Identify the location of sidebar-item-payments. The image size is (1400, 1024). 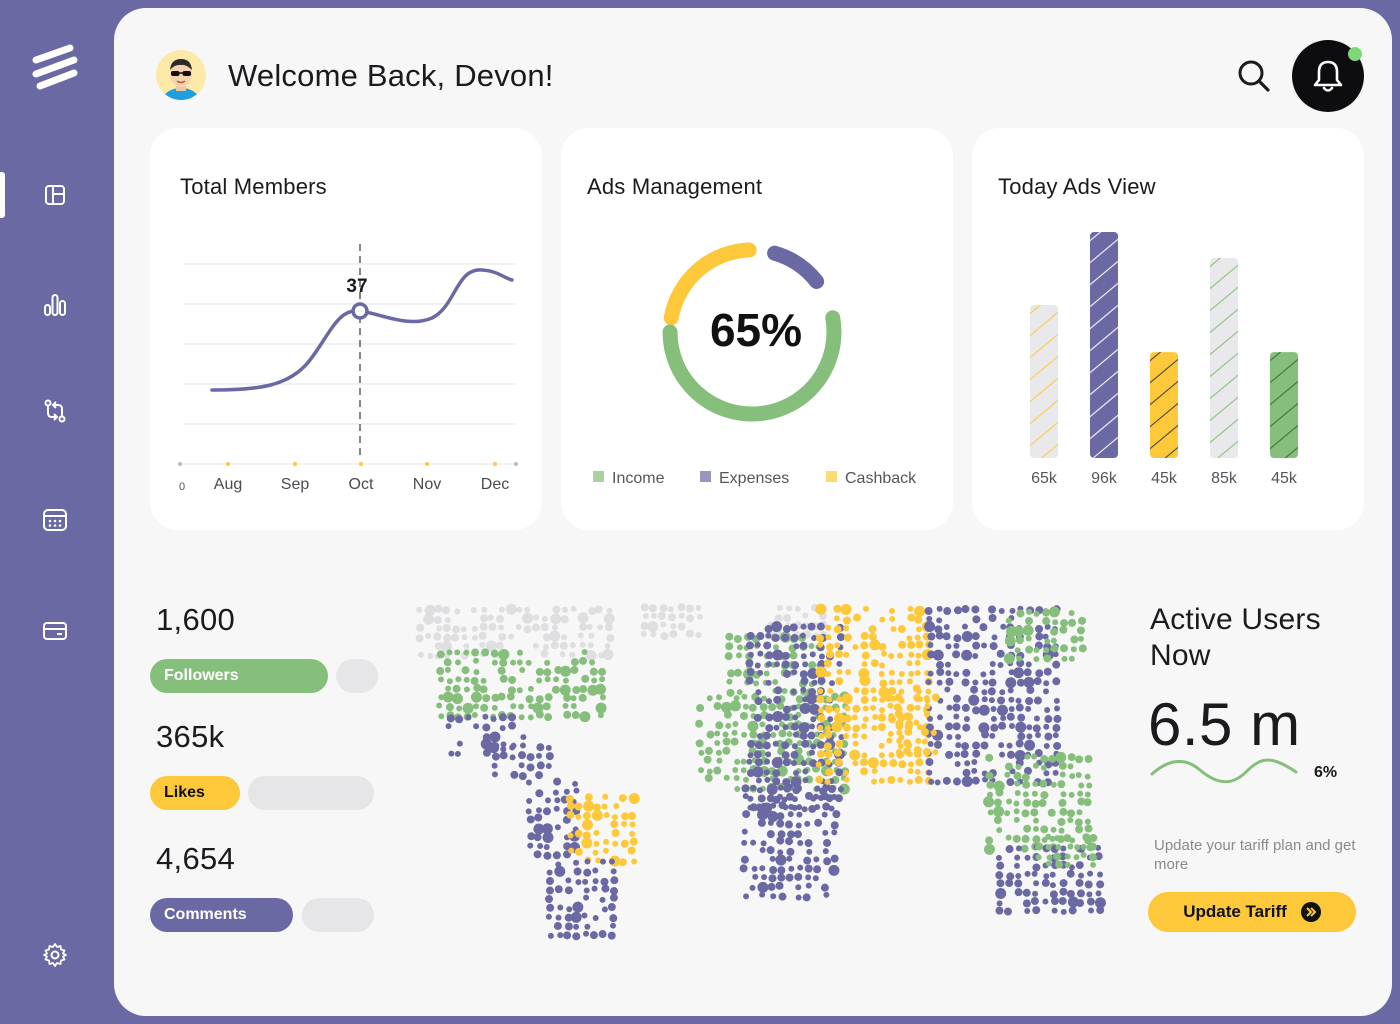
(55, 631).